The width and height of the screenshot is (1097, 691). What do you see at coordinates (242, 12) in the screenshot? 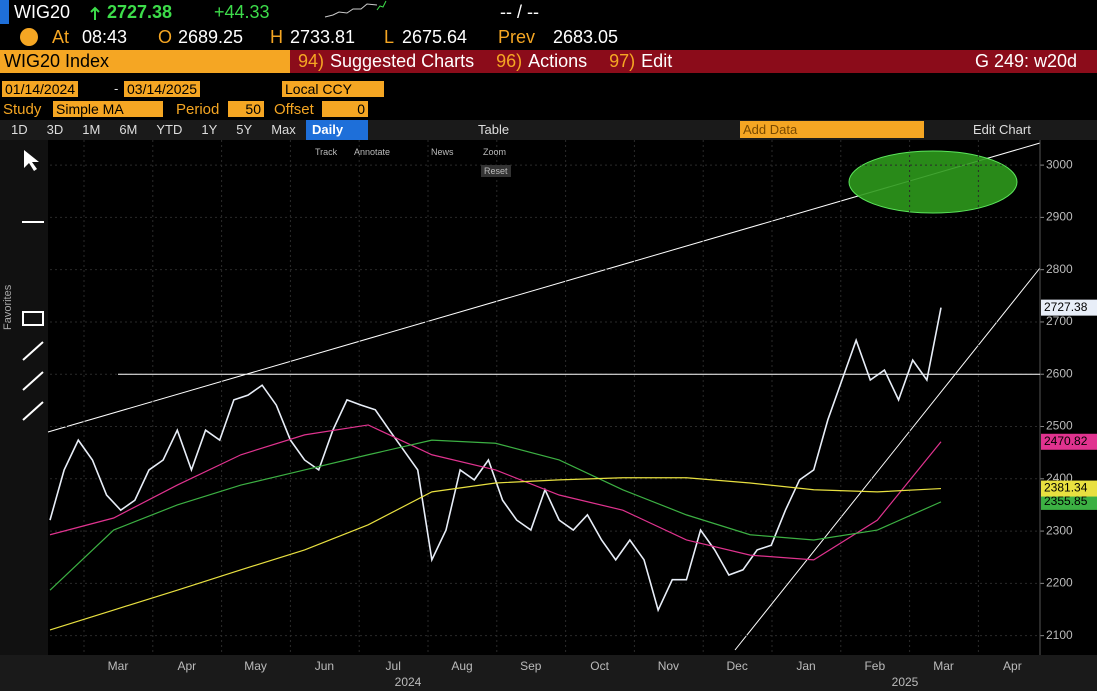
I see `change: +44.33` at bounding box center [242, 12].